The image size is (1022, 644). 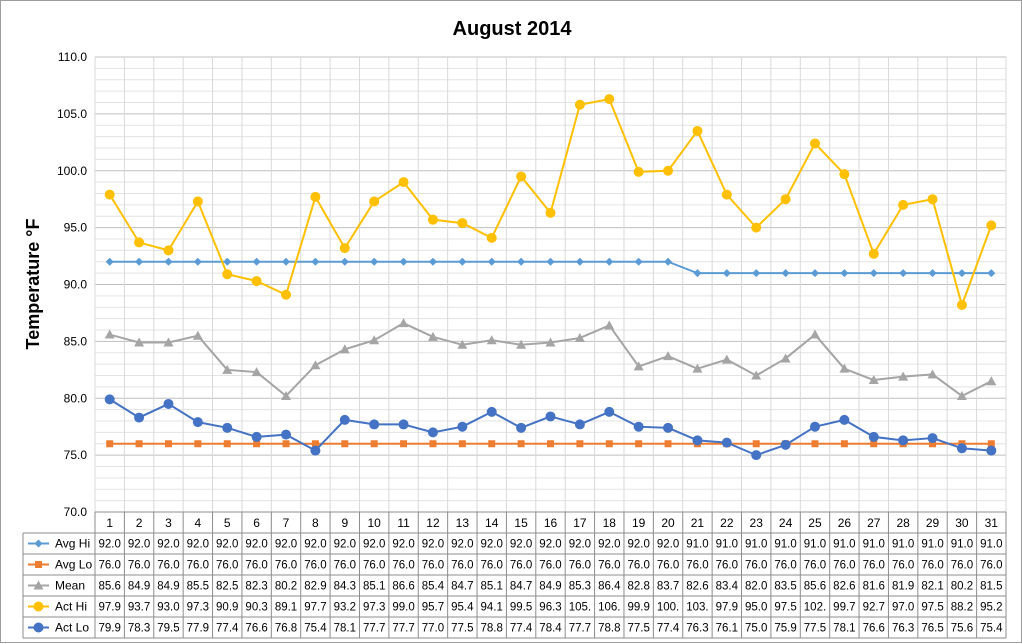 What do you see at coordinates (433, 629) in the screenshot?
I see `table-cell: 77.0` at bounding box center [433, 629].